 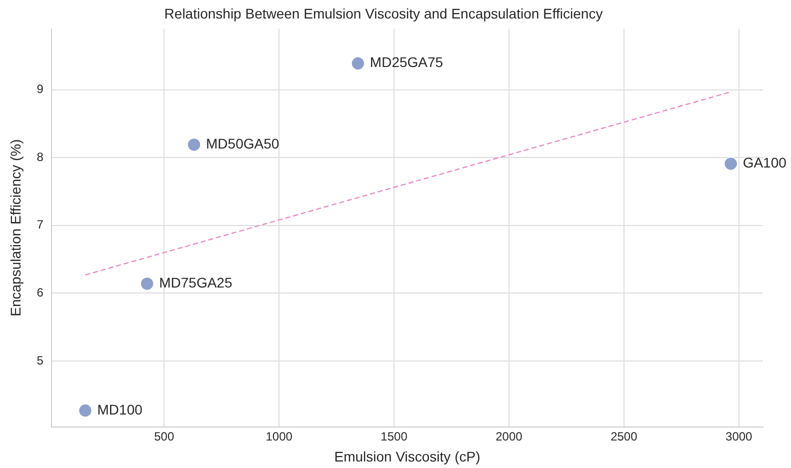 What do you see at coordinates (394, 436) in the screenshot?
I see `x-tick-label: 1500` at bounding box center [394, 436].